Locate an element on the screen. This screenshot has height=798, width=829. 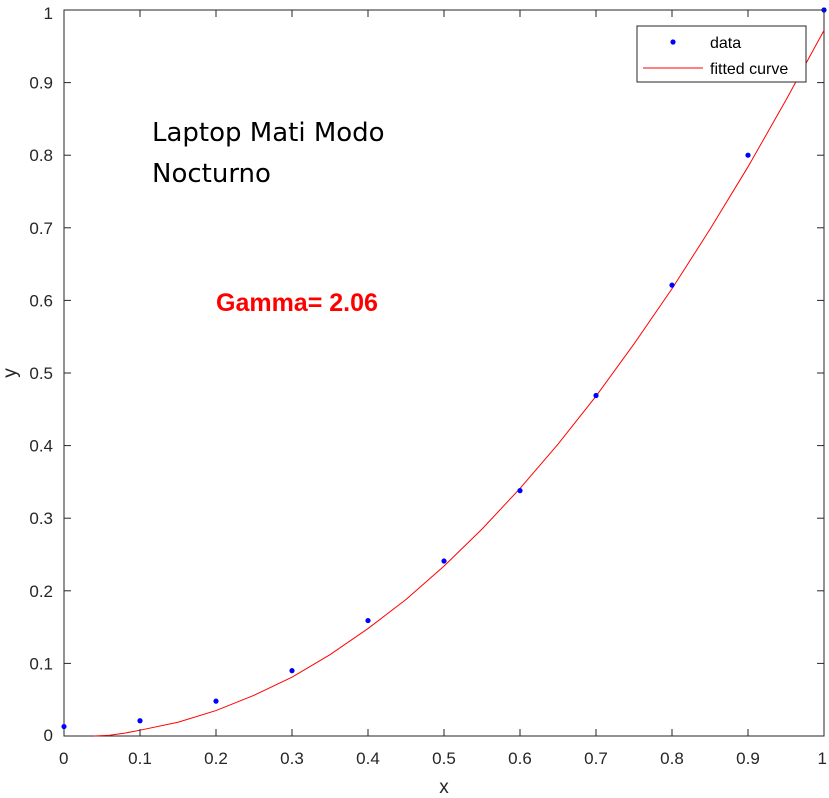
x-tick-label: 0.6 is located at coordinates (520, 758).